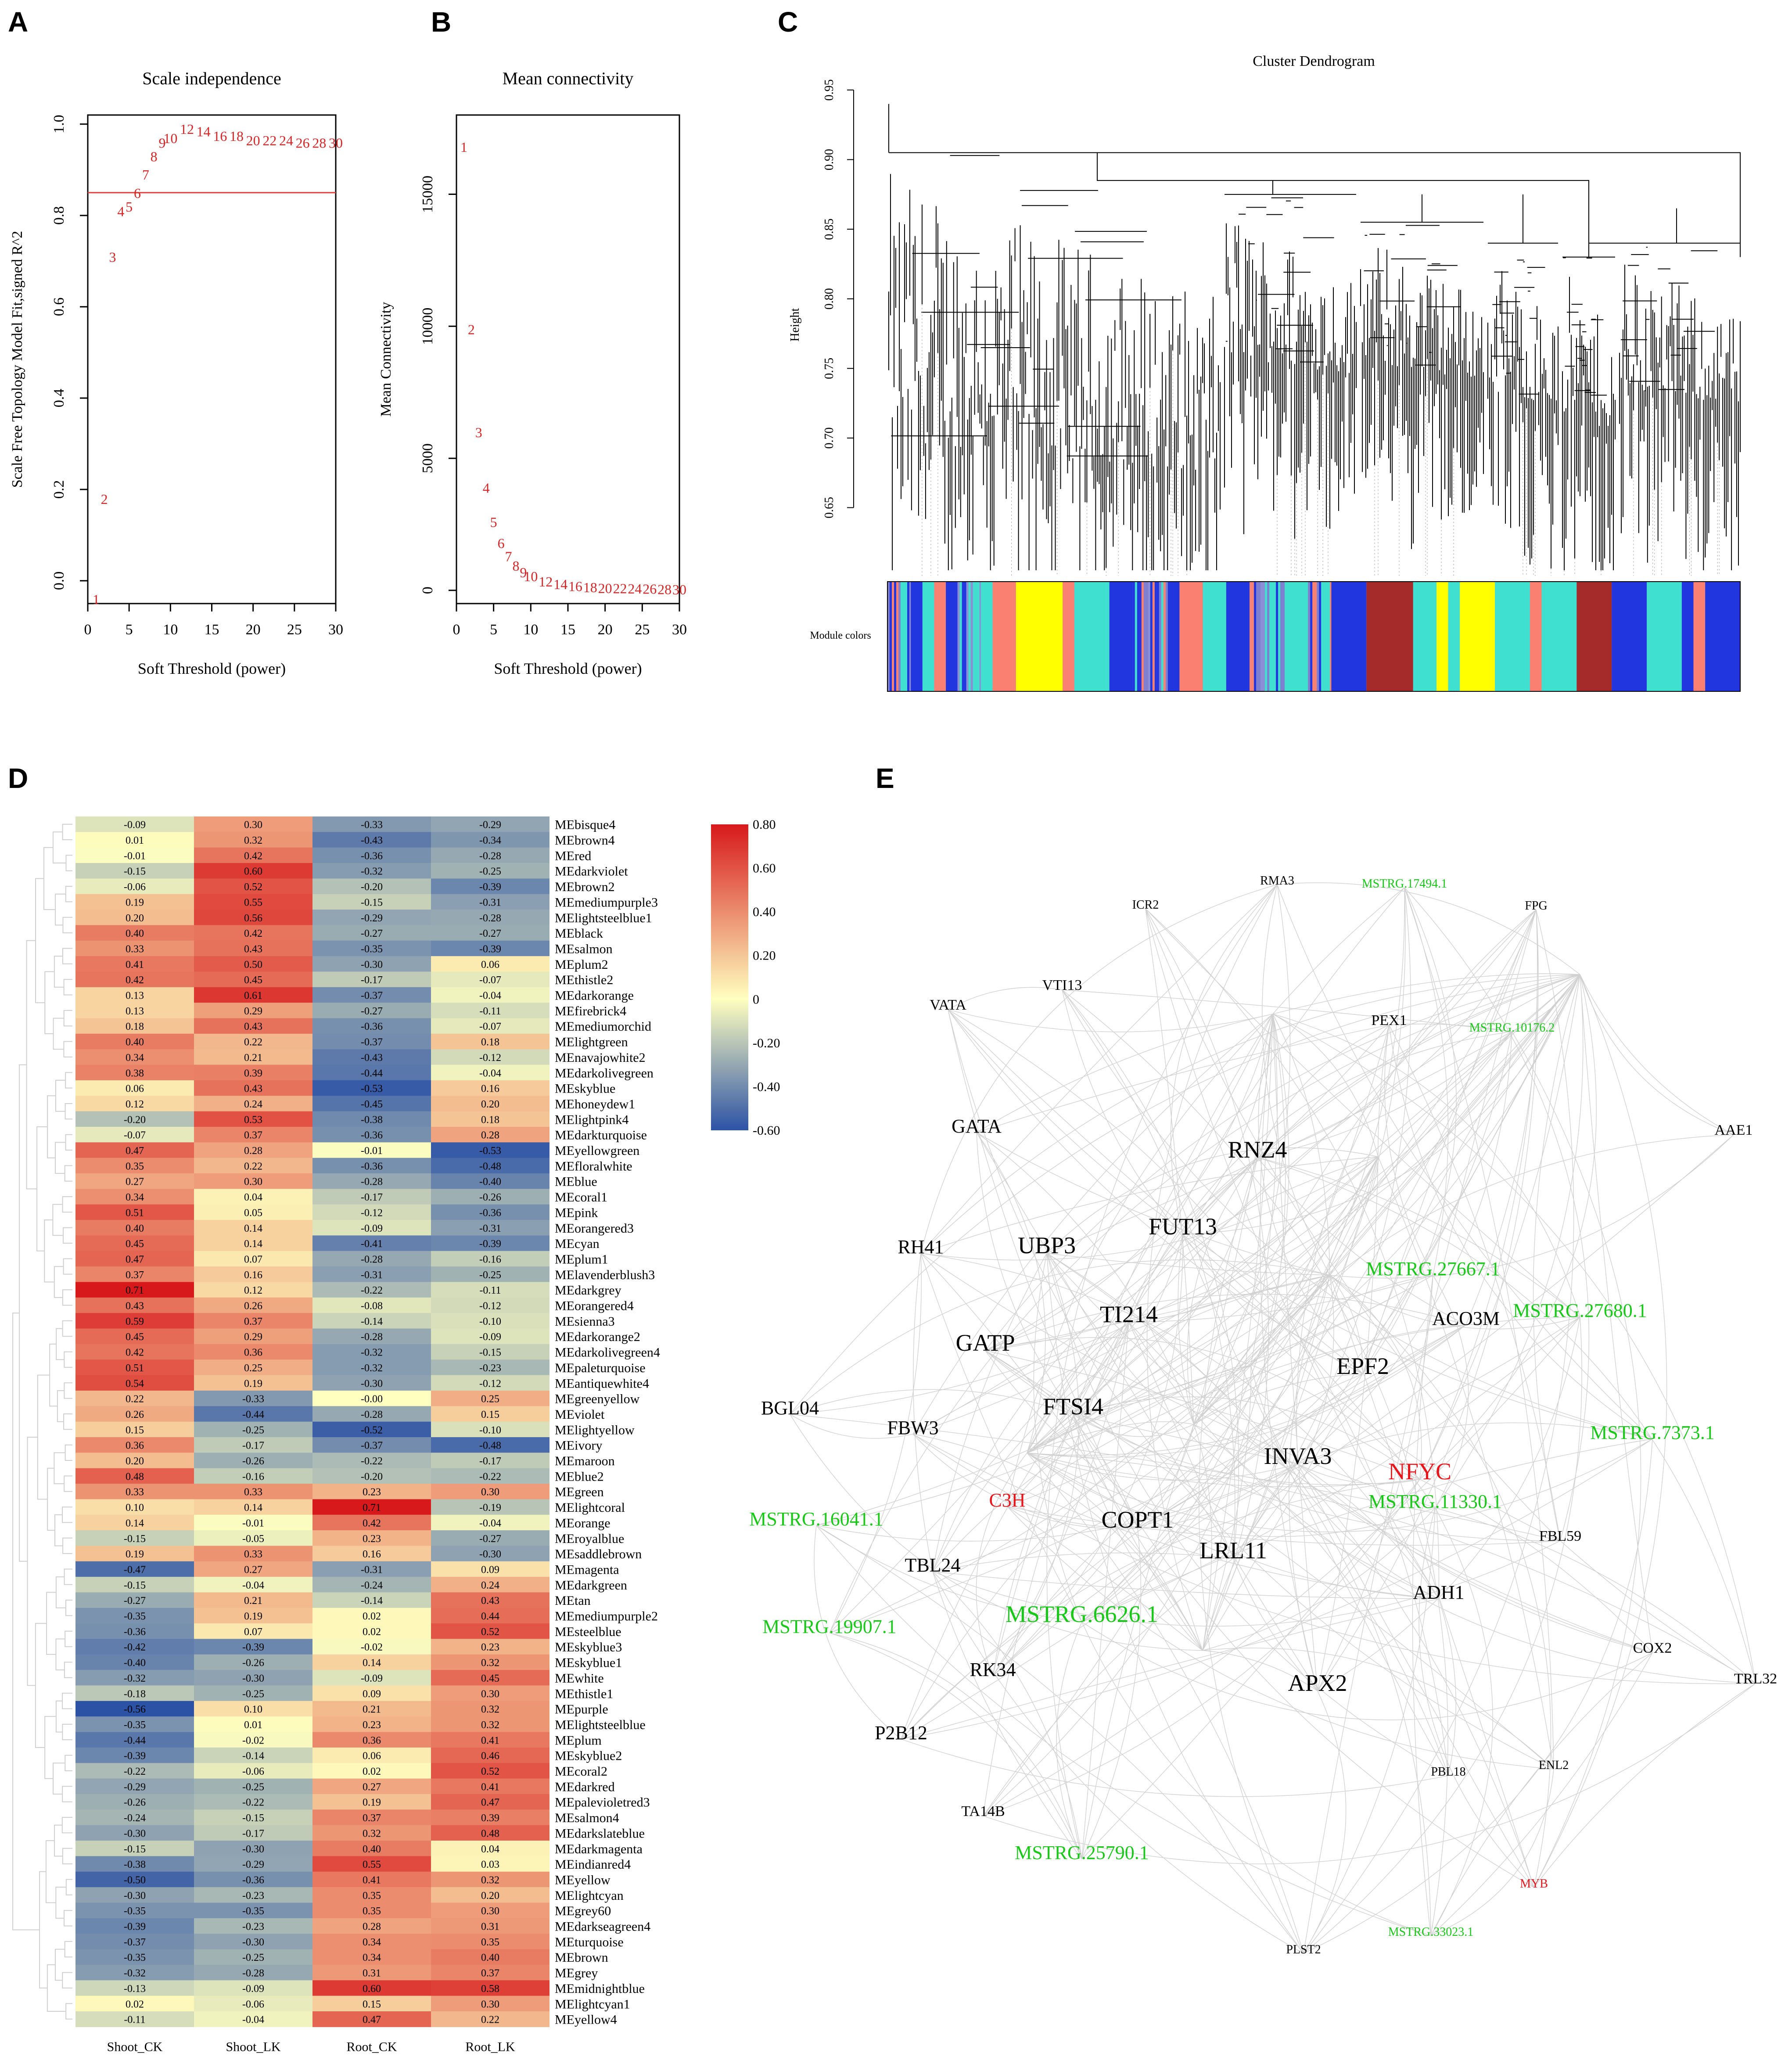  Describe the element at coordinates (490, 902) in the screenshot. I see `cell-value: -0.31` at that location.